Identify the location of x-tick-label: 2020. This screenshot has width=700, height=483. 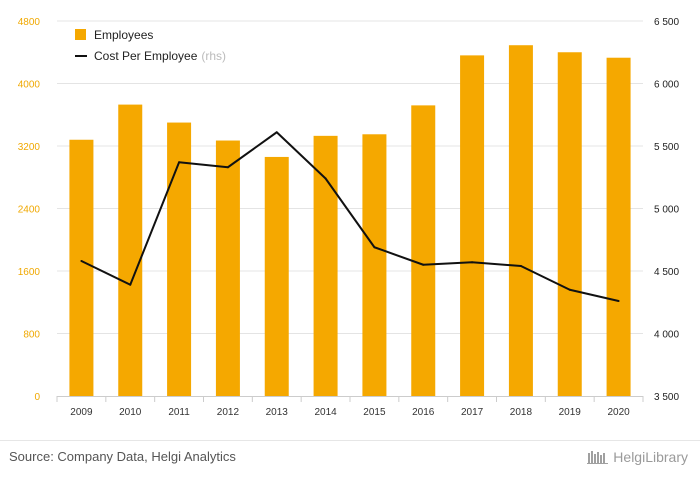
(618, 412).